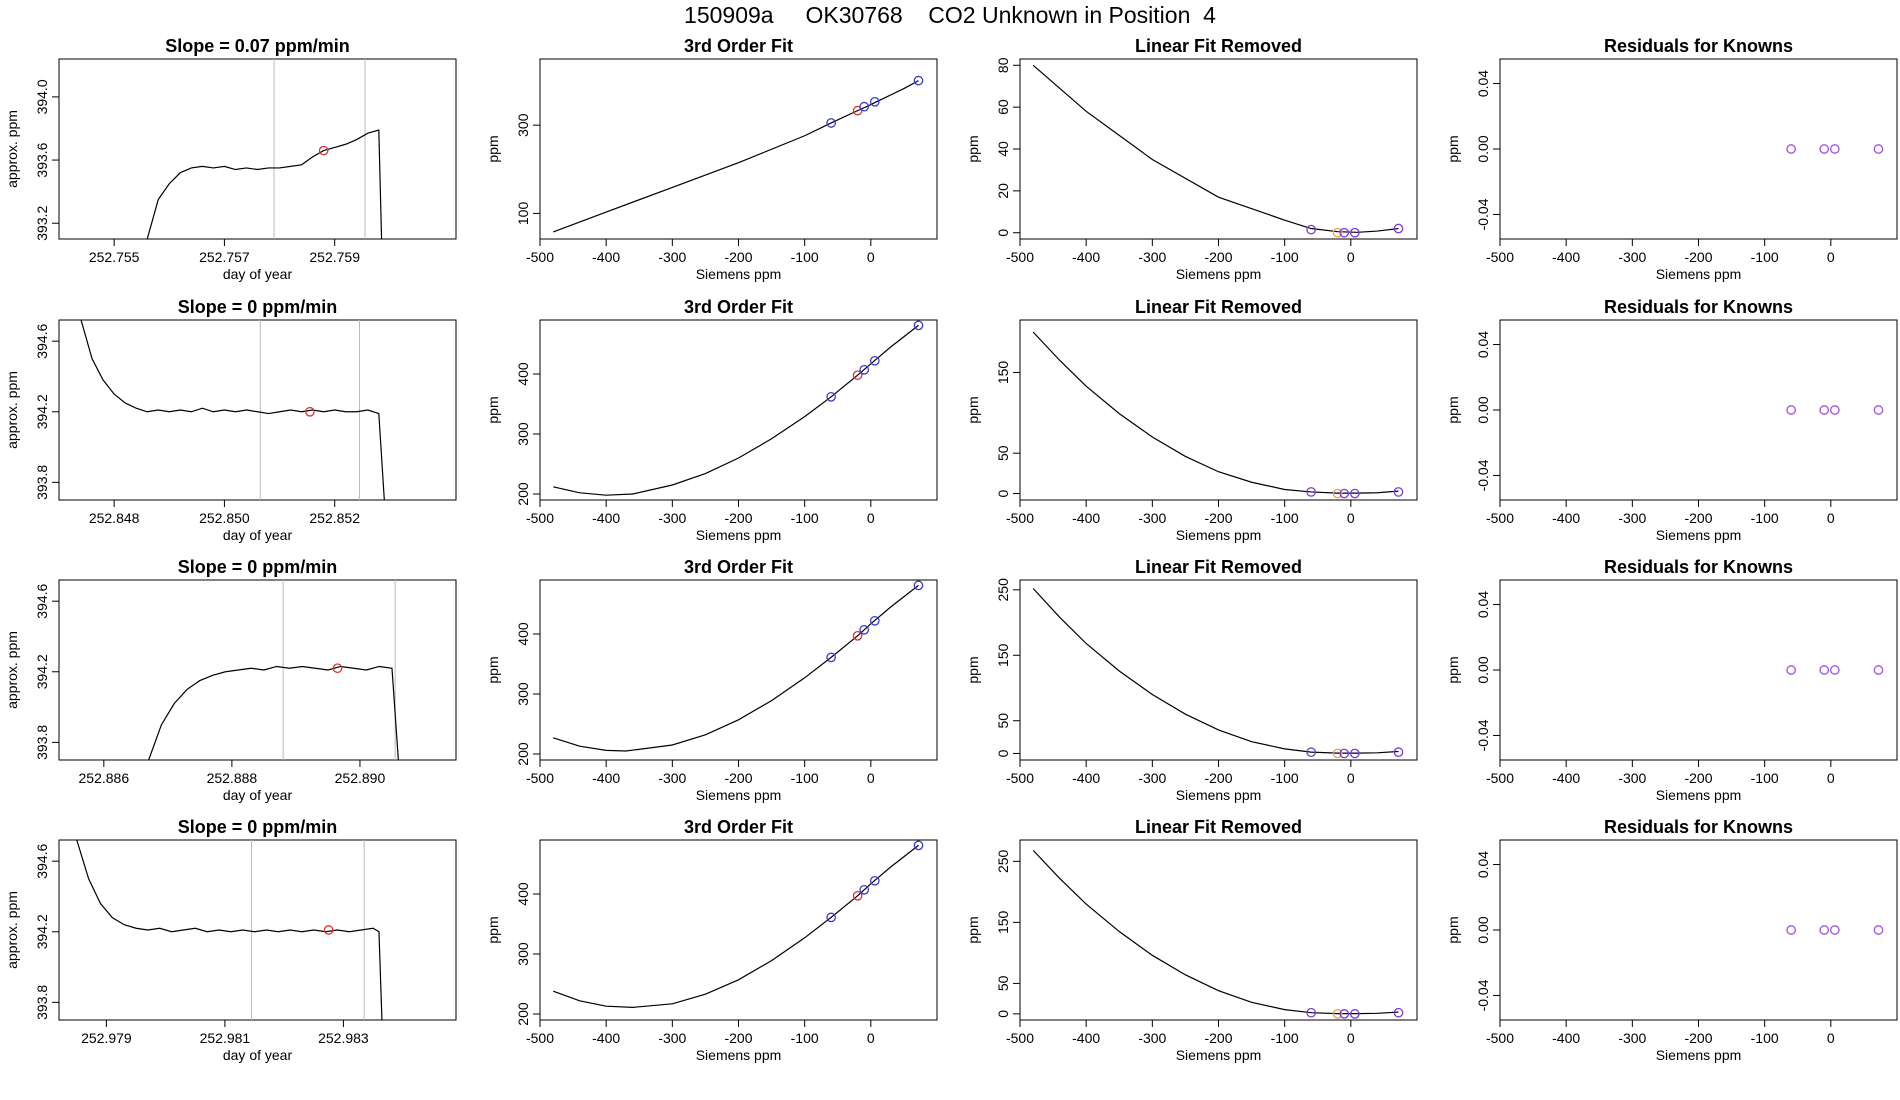  Describe the element at coordinates (805, 257) in the screenshot. I see `chart-1-2-xtick-label: -100` at that location.